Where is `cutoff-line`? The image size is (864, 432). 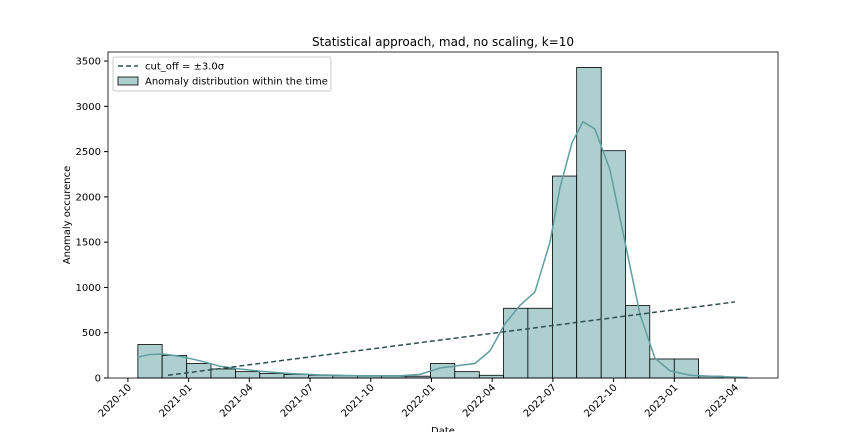
cutoff-line is located at coordinates (451, 339).